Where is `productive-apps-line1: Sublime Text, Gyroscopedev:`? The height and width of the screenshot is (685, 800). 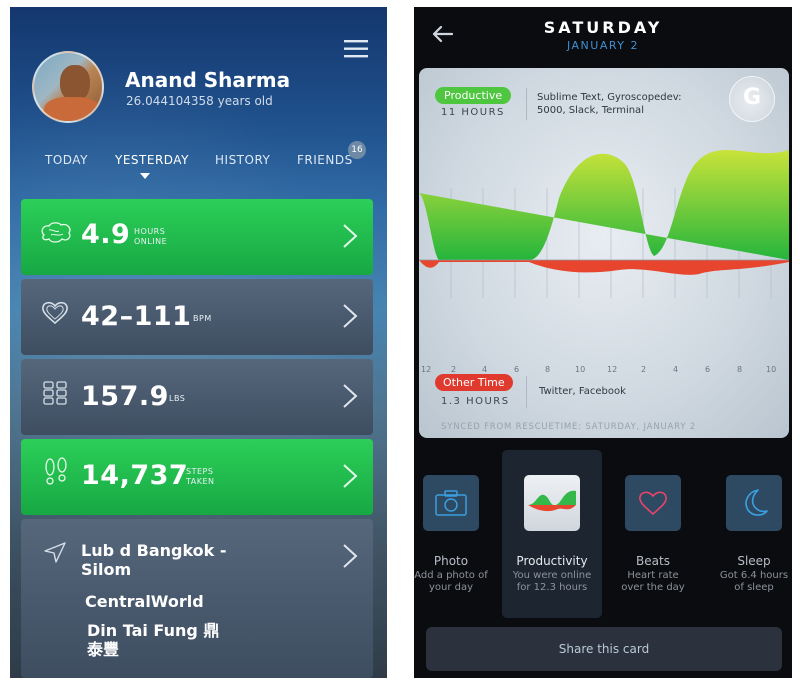
productive-apps-line1: Sublime Text, Gyroscopedev: is located at coordinates (609, 97).